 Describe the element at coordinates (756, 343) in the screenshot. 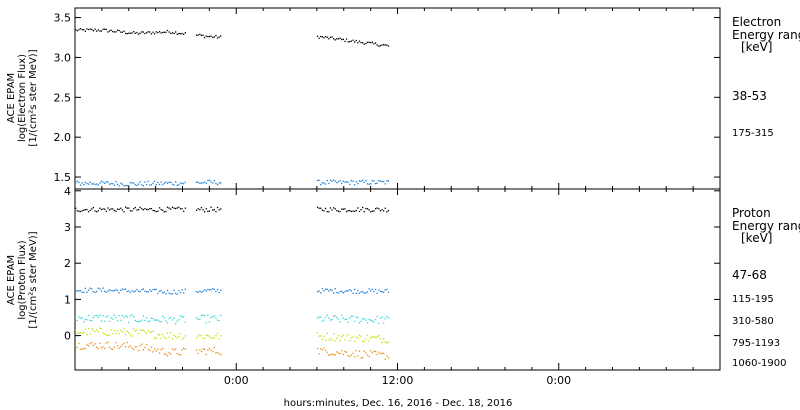

I see `proton-legend-entry-795-1193: 795-1193` at that location.